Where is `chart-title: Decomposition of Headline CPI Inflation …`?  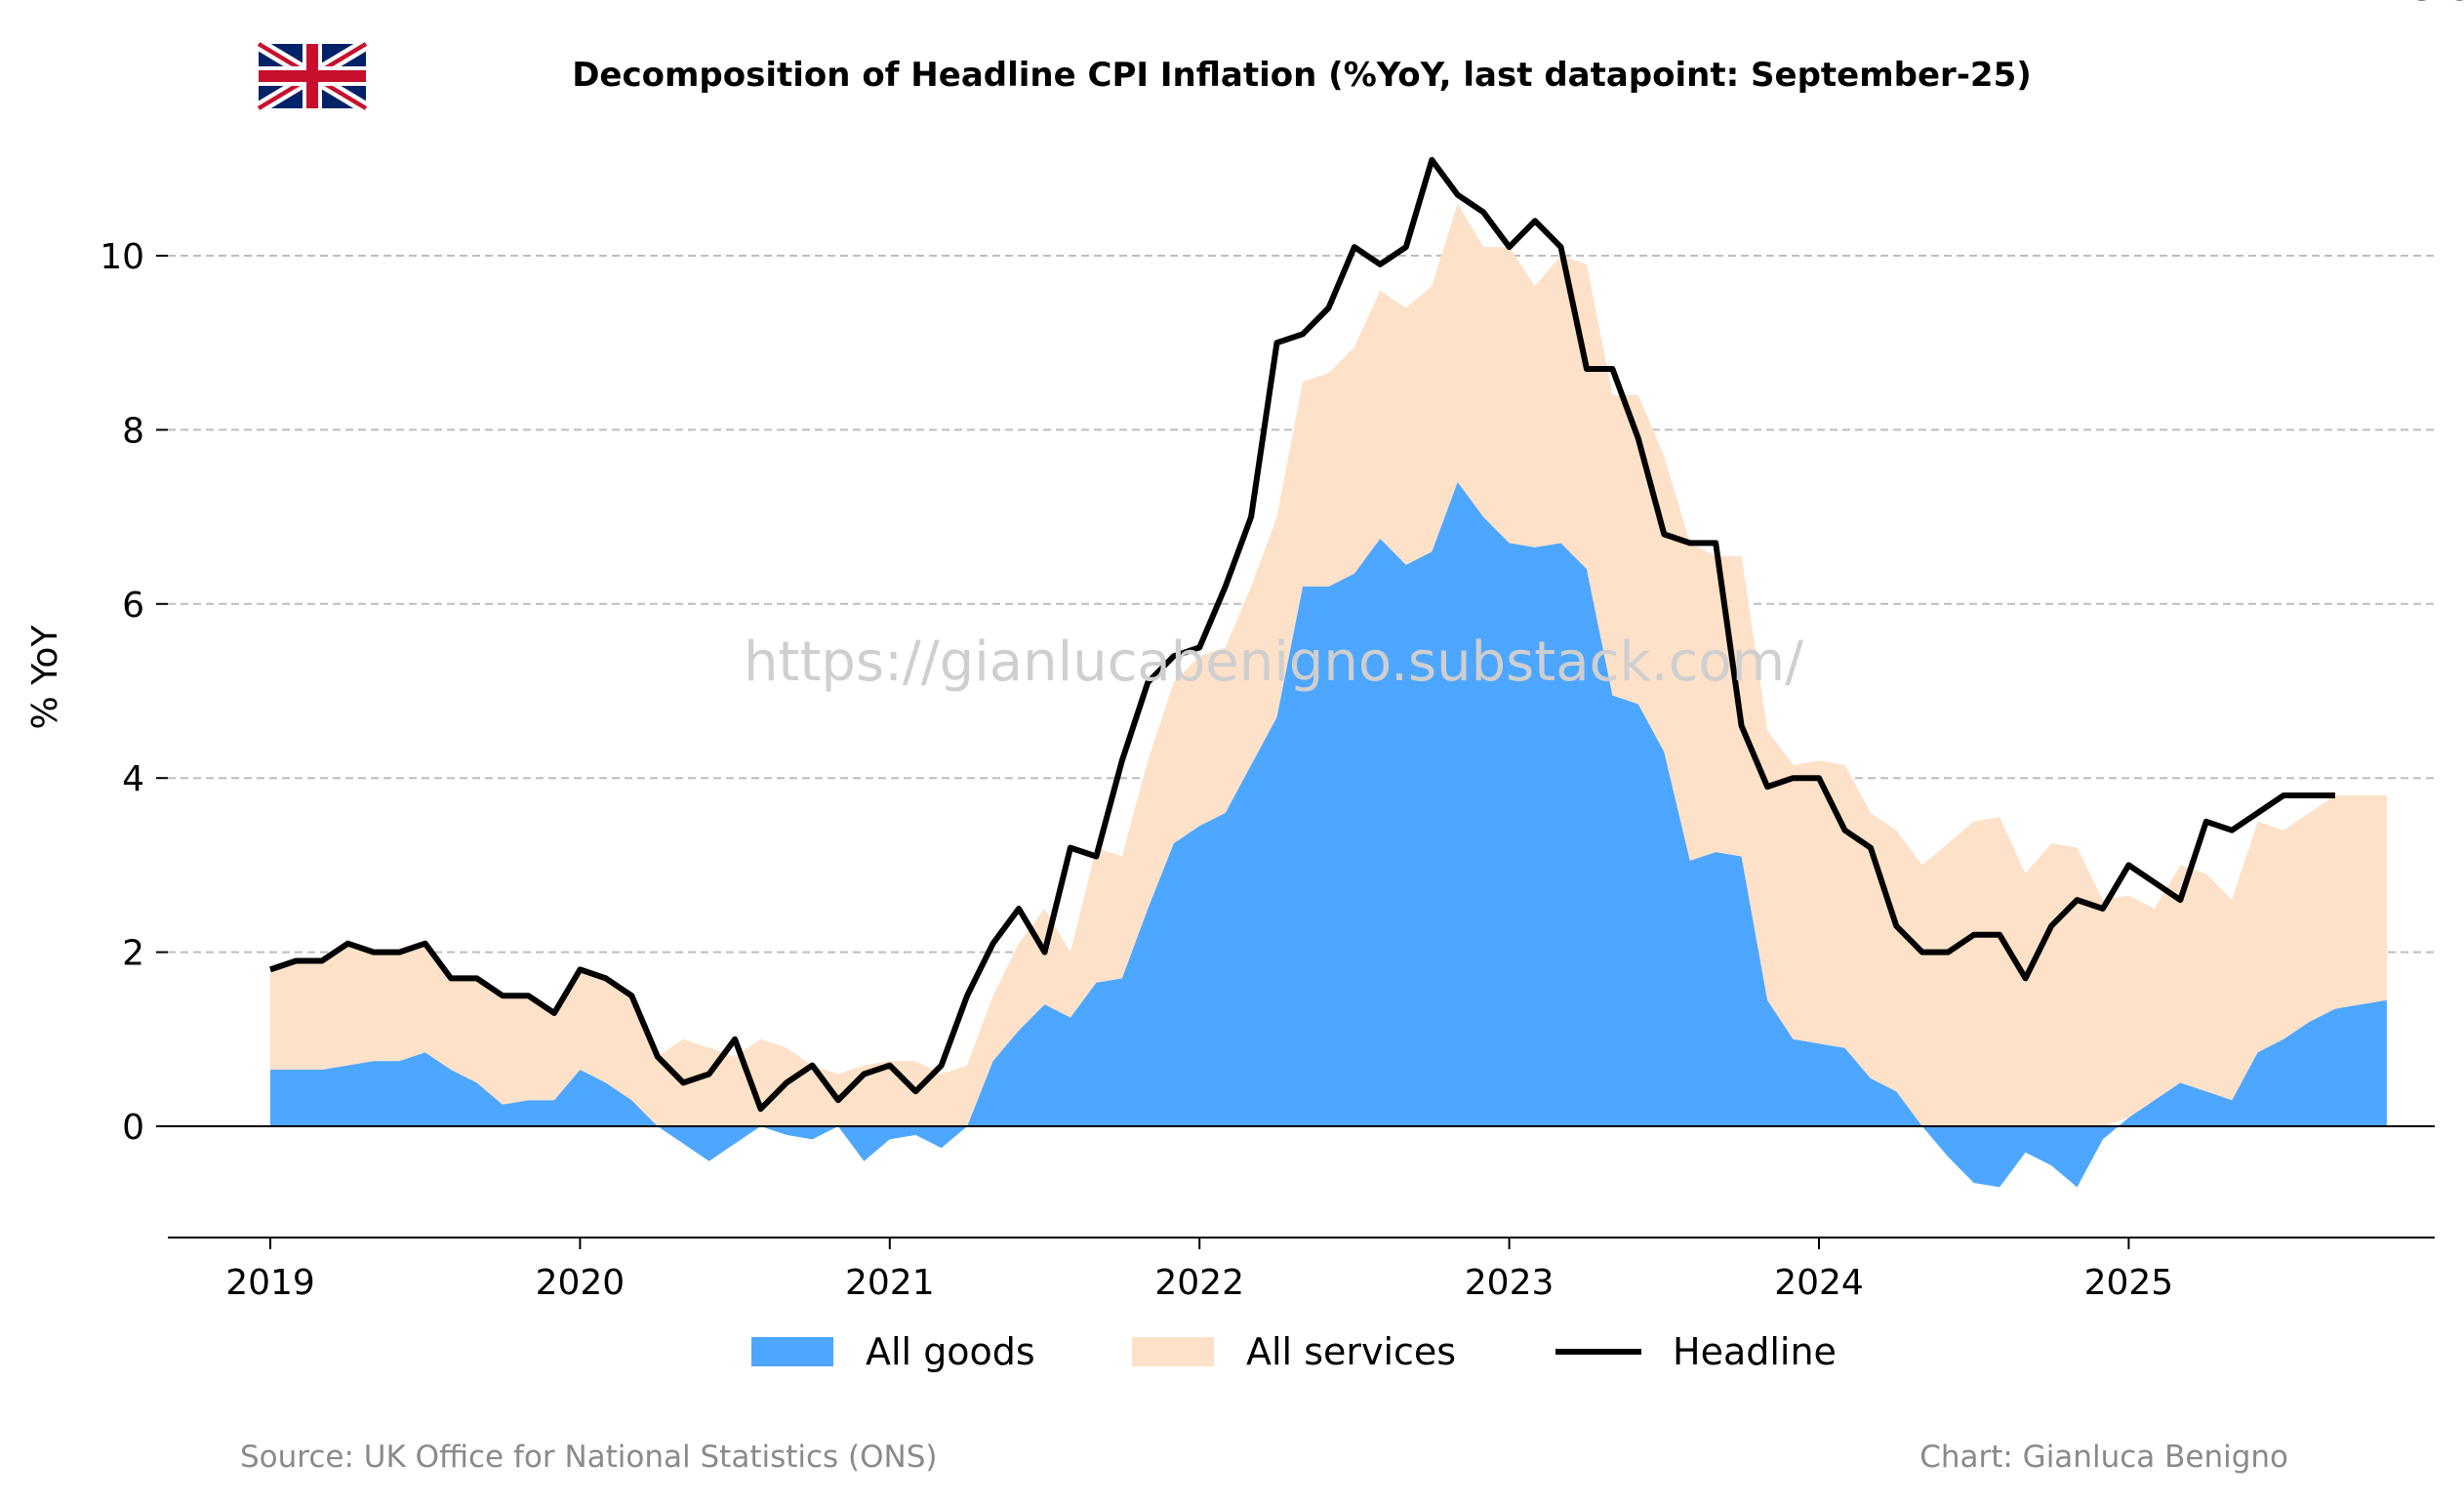
chart-title: Decomposition of Headline CPI Inflation … is located at coordinates (1302, 75).